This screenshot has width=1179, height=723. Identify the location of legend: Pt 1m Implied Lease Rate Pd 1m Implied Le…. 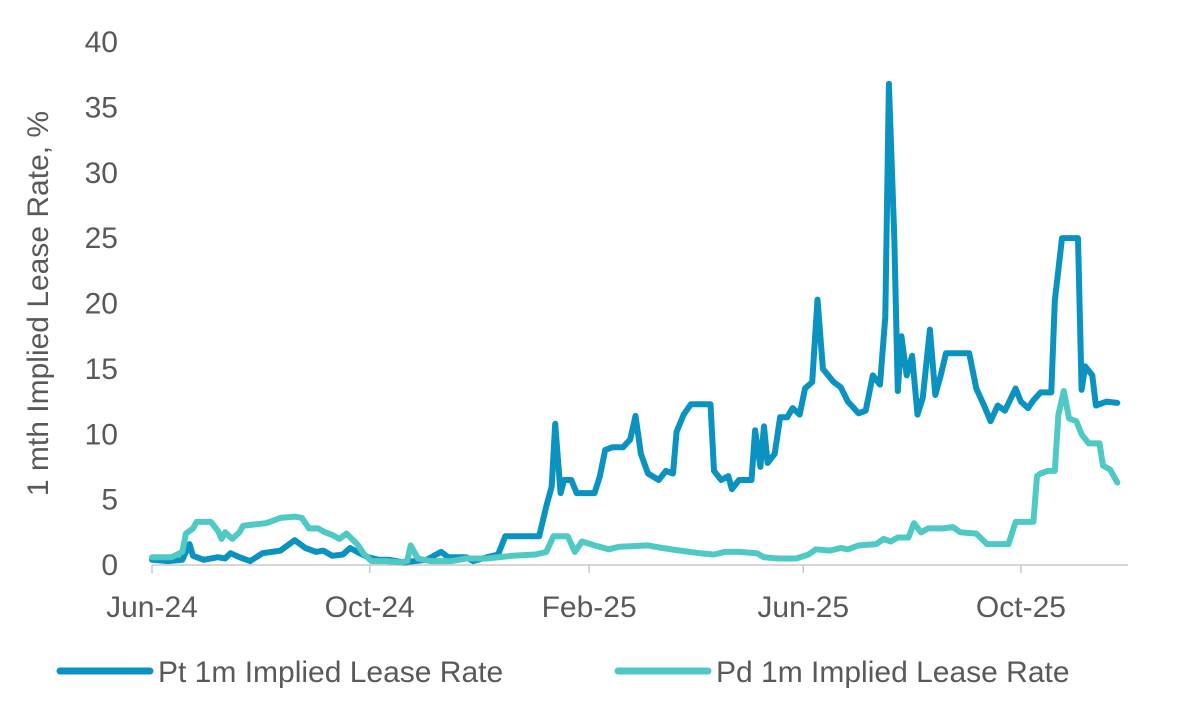
(563, 672).